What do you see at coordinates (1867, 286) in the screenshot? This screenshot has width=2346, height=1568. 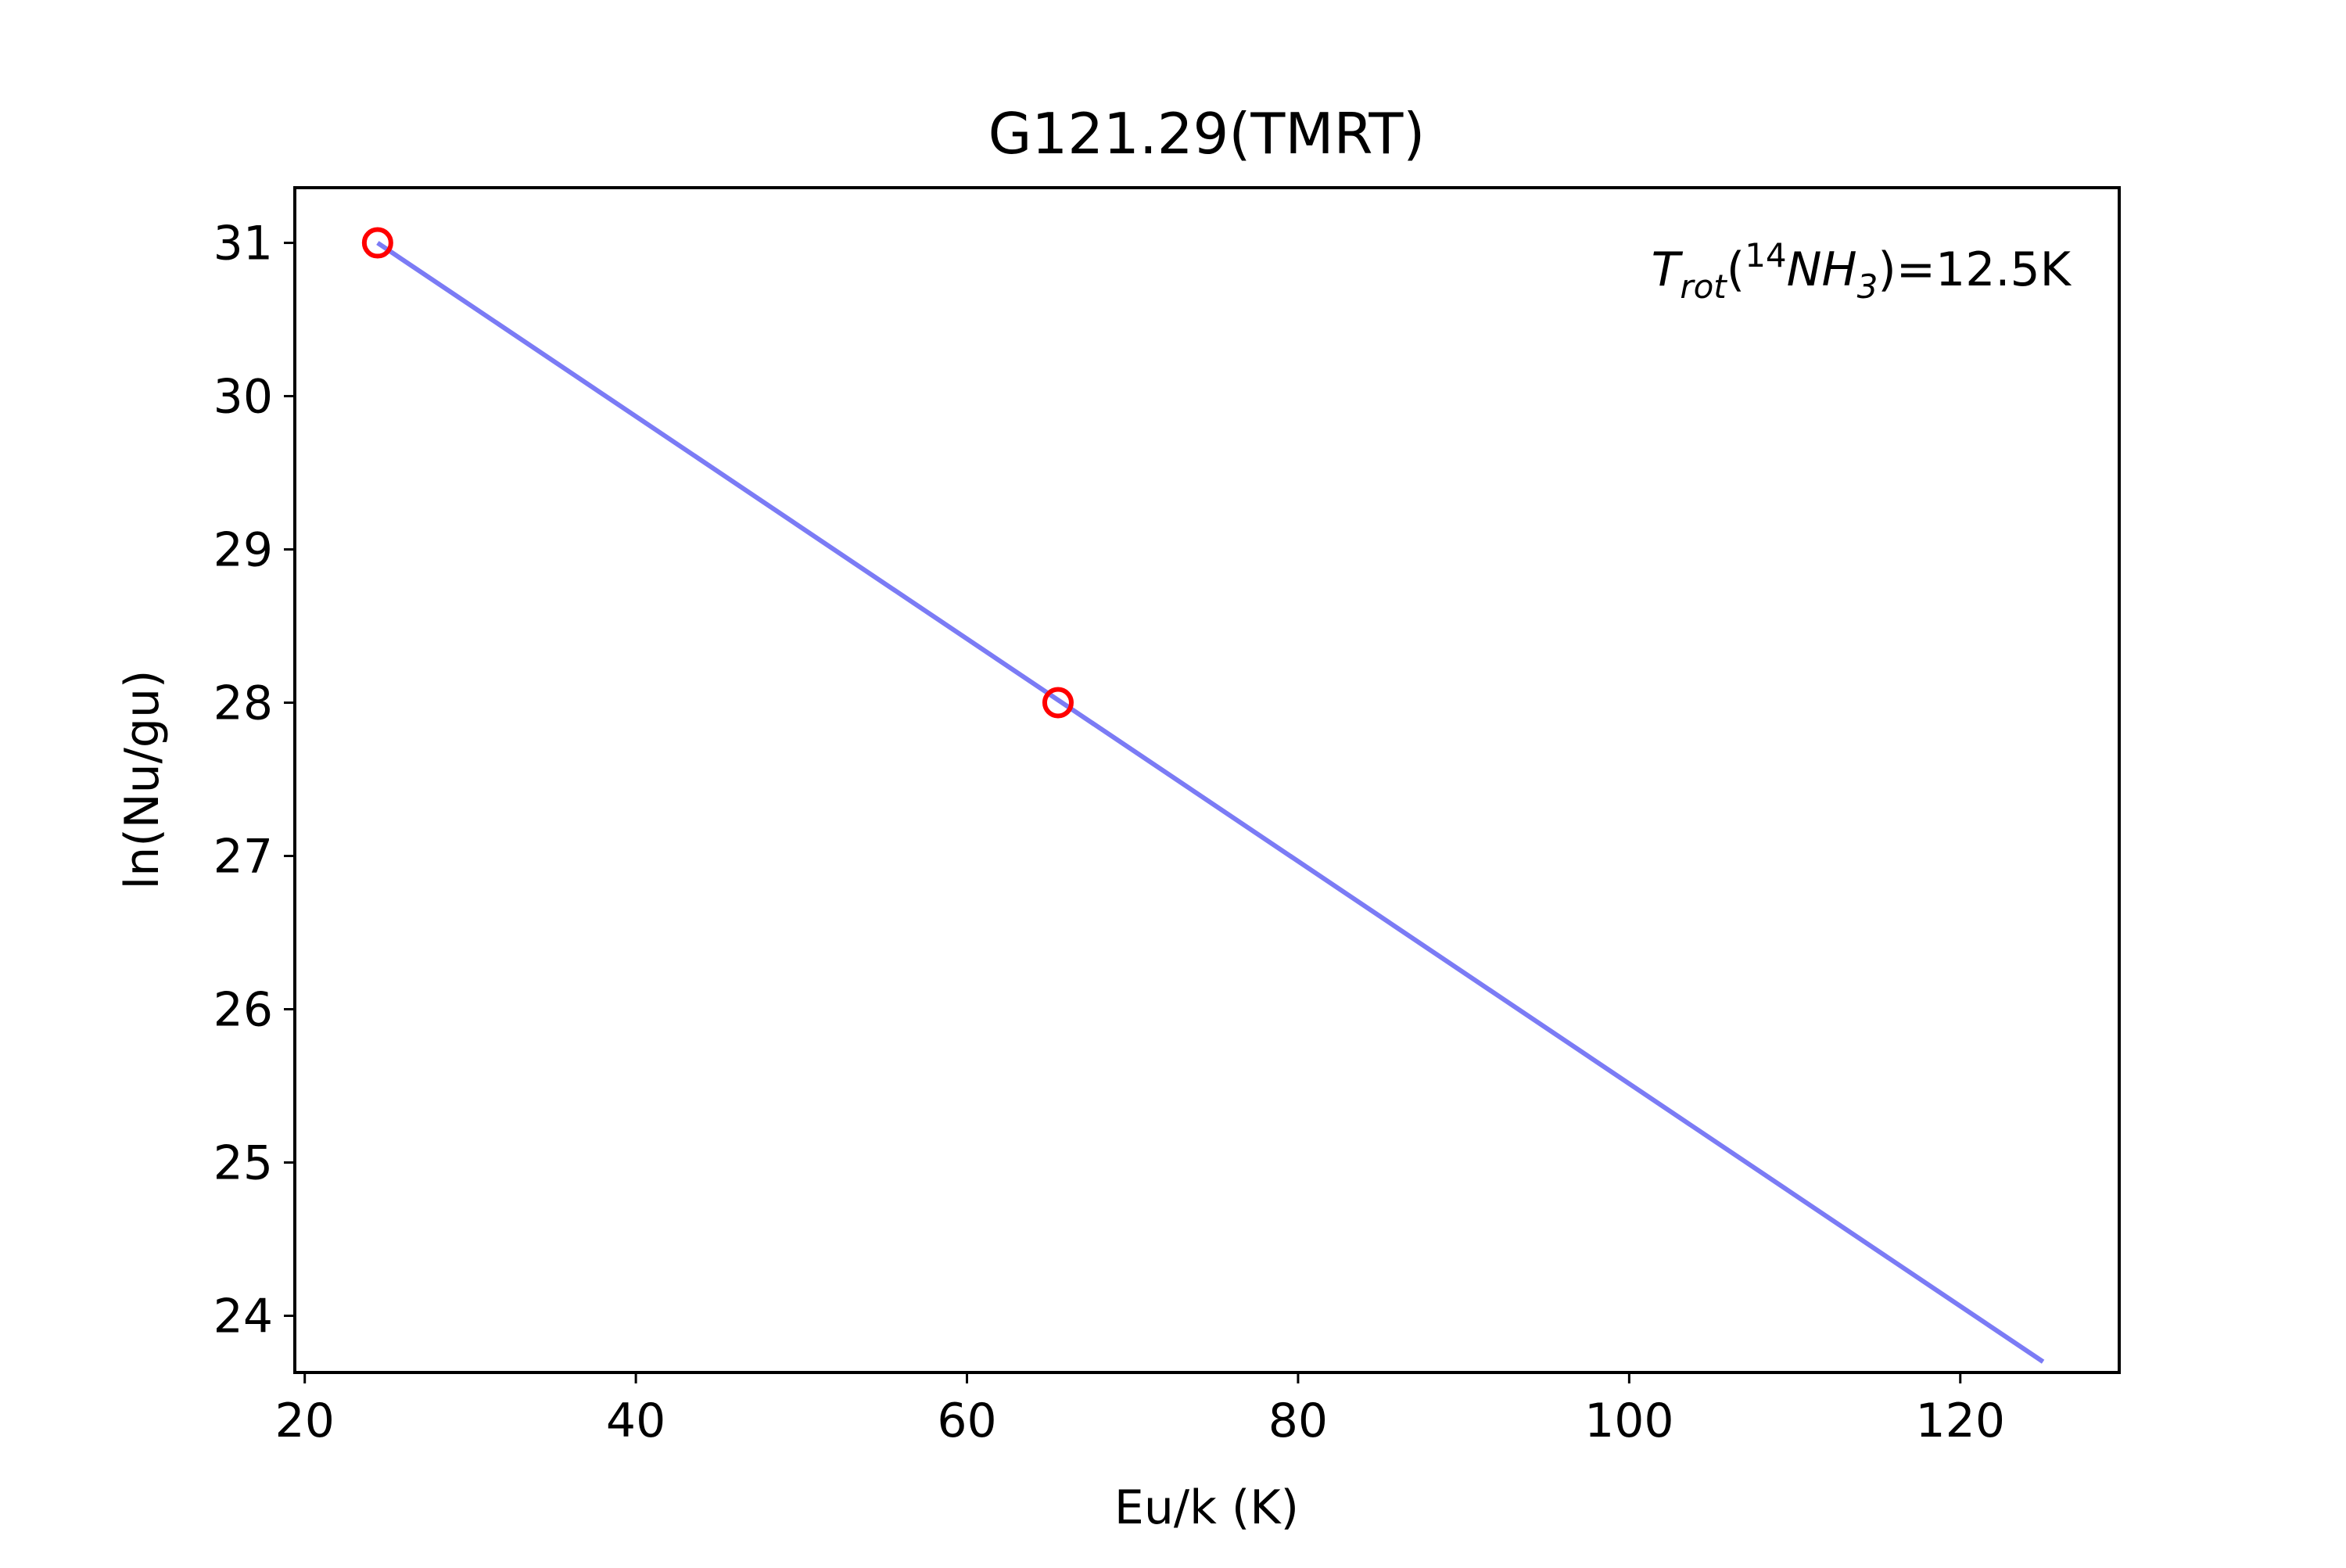 I see `annotation-molecule-subscript: 3` at bounding box center [1867, 286].